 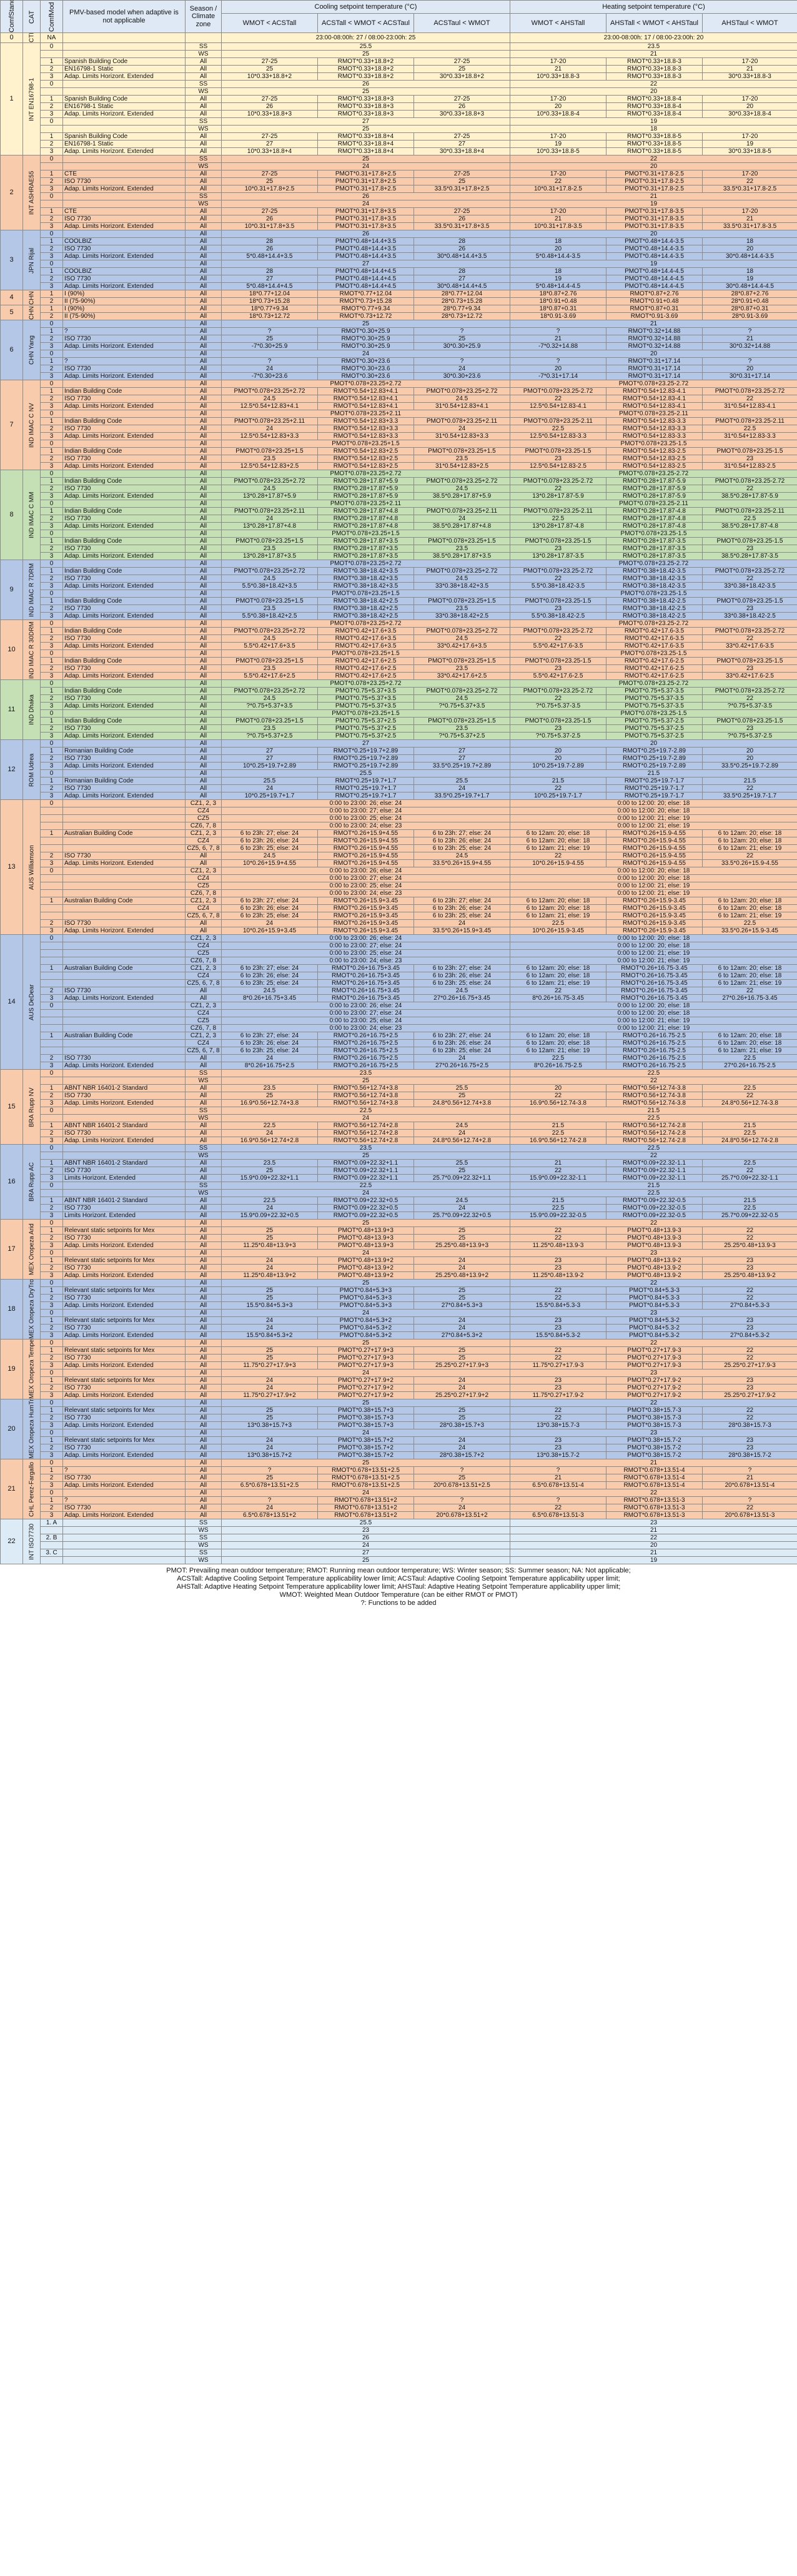 I want to click on cooling-value: RMOT*0.26+16.75+3.45, so click(x=365, y=991).